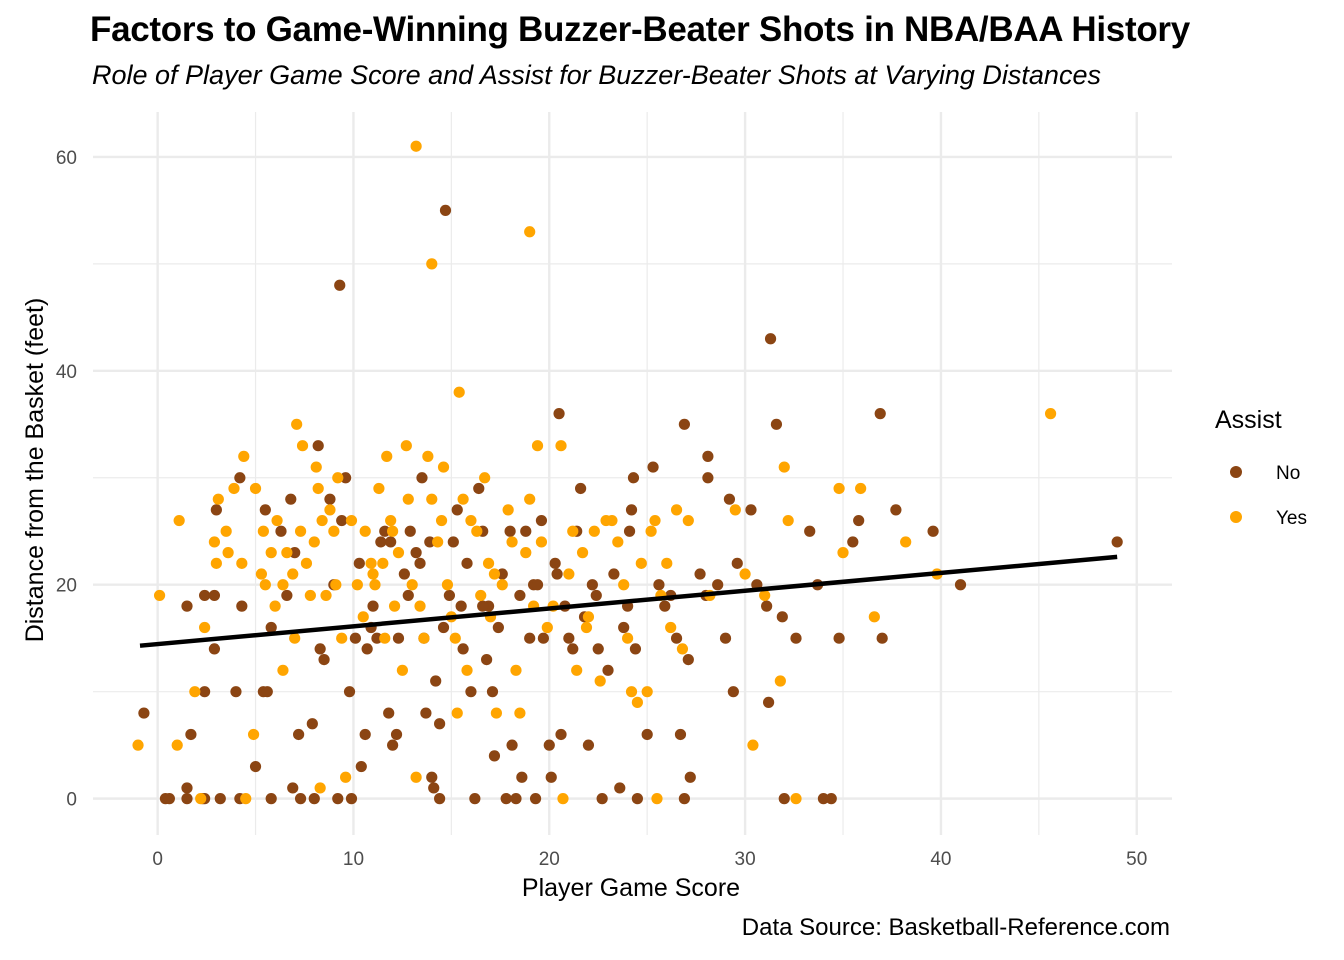 The width and height of the screenshot is (1344, 960). What do you see at coordinates (628, 601) in the screenshot?
I see `trend-line` at bounding box center [628, 601].